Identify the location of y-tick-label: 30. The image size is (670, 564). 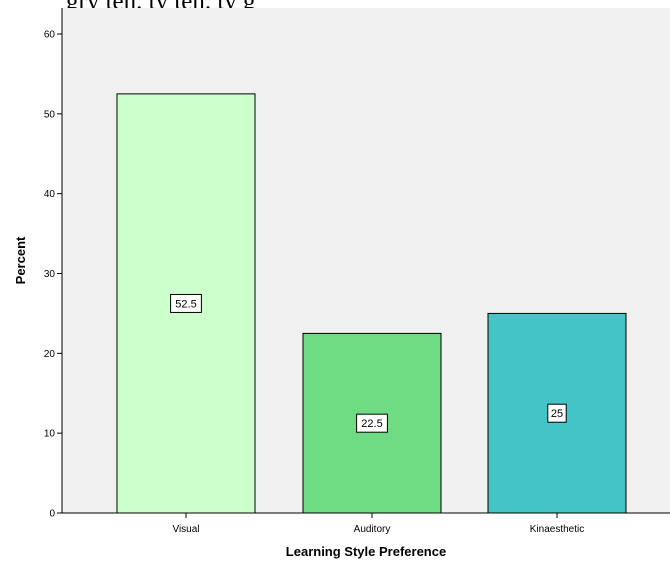
(50, 274).